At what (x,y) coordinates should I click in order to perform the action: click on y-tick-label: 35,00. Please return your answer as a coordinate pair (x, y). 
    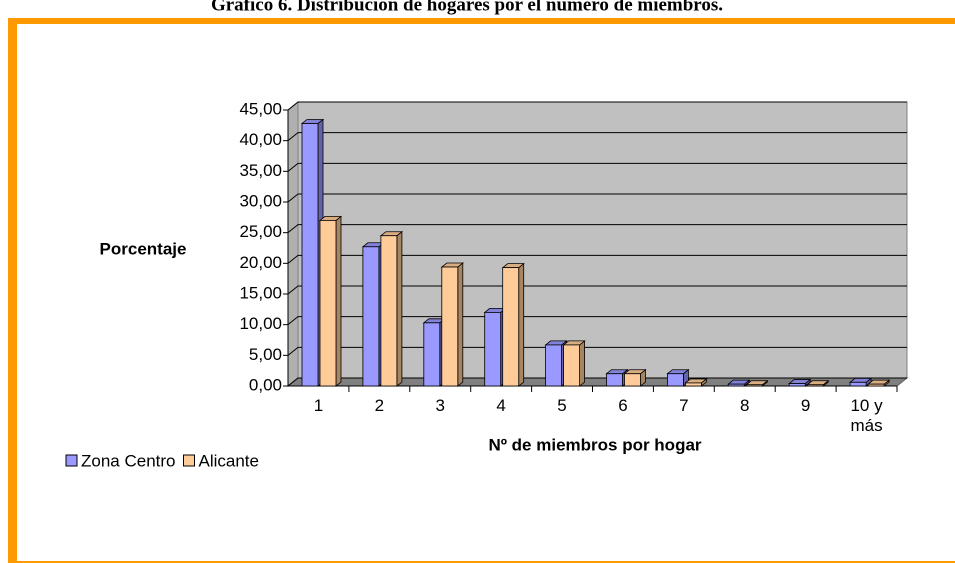
    Looking at the image, I should click on (260, 170).